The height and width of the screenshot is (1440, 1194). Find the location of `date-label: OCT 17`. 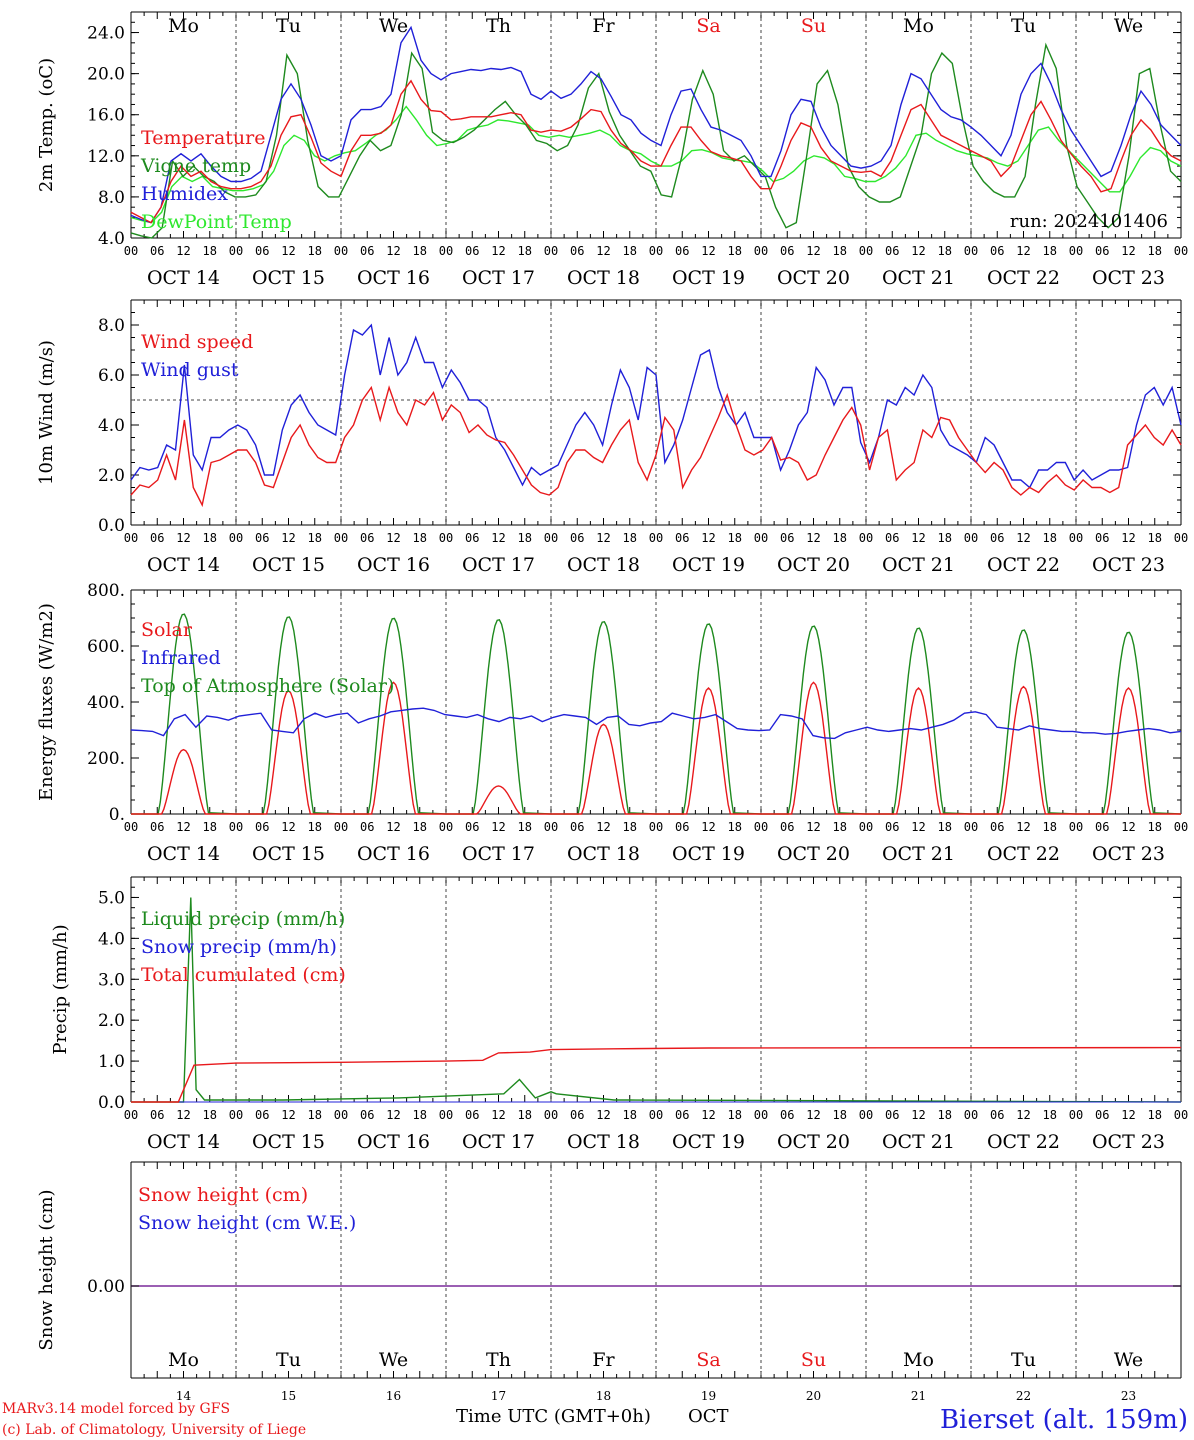

date-label: OCT 17 is located at coordinates (498, 1142).